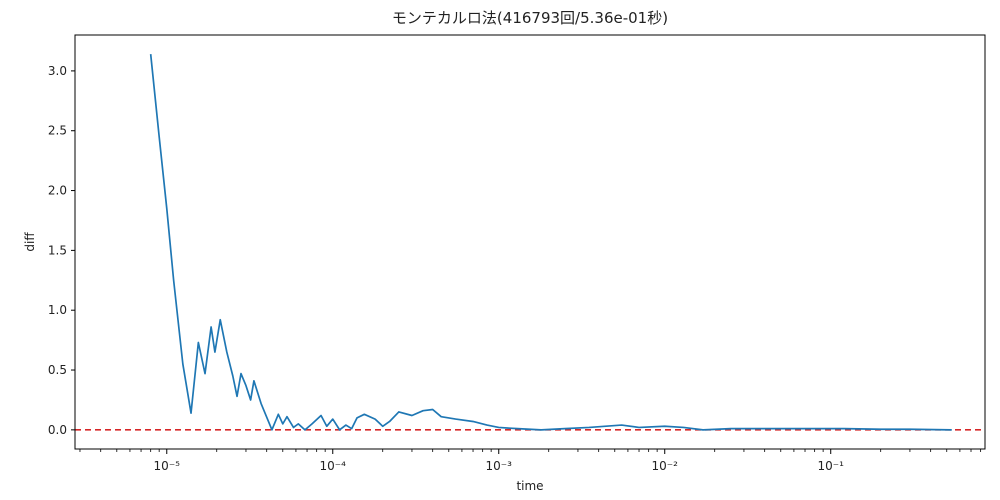 The height and width of the screenshot is (500, 1000). I want to click on chart-title: モンテカルロ法(416793回/5.36e-01秒), so click(530, 18).